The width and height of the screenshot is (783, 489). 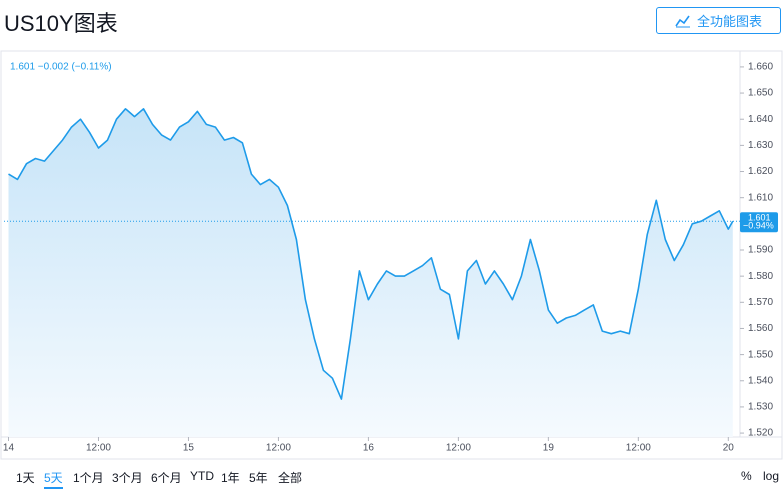 I want to click on range-button: YTD, so click(x=202, y=476).